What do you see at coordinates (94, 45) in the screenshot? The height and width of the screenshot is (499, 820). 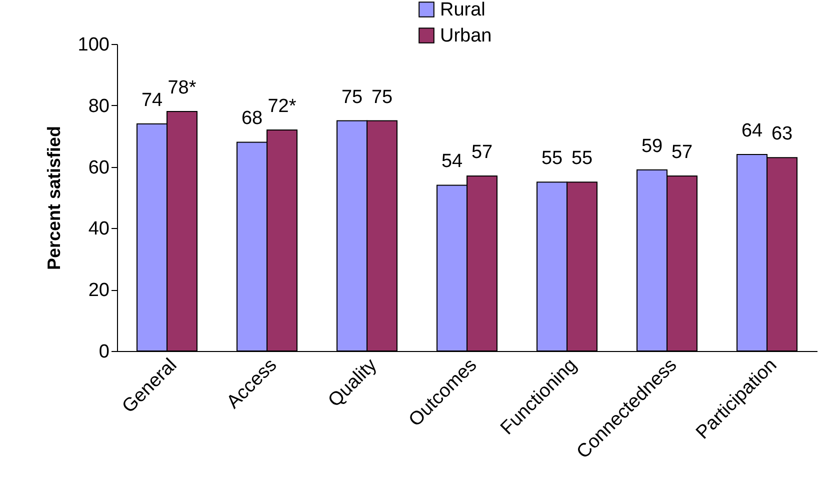 I see `y-tick-label: 100` at bounding box center [94, 45].